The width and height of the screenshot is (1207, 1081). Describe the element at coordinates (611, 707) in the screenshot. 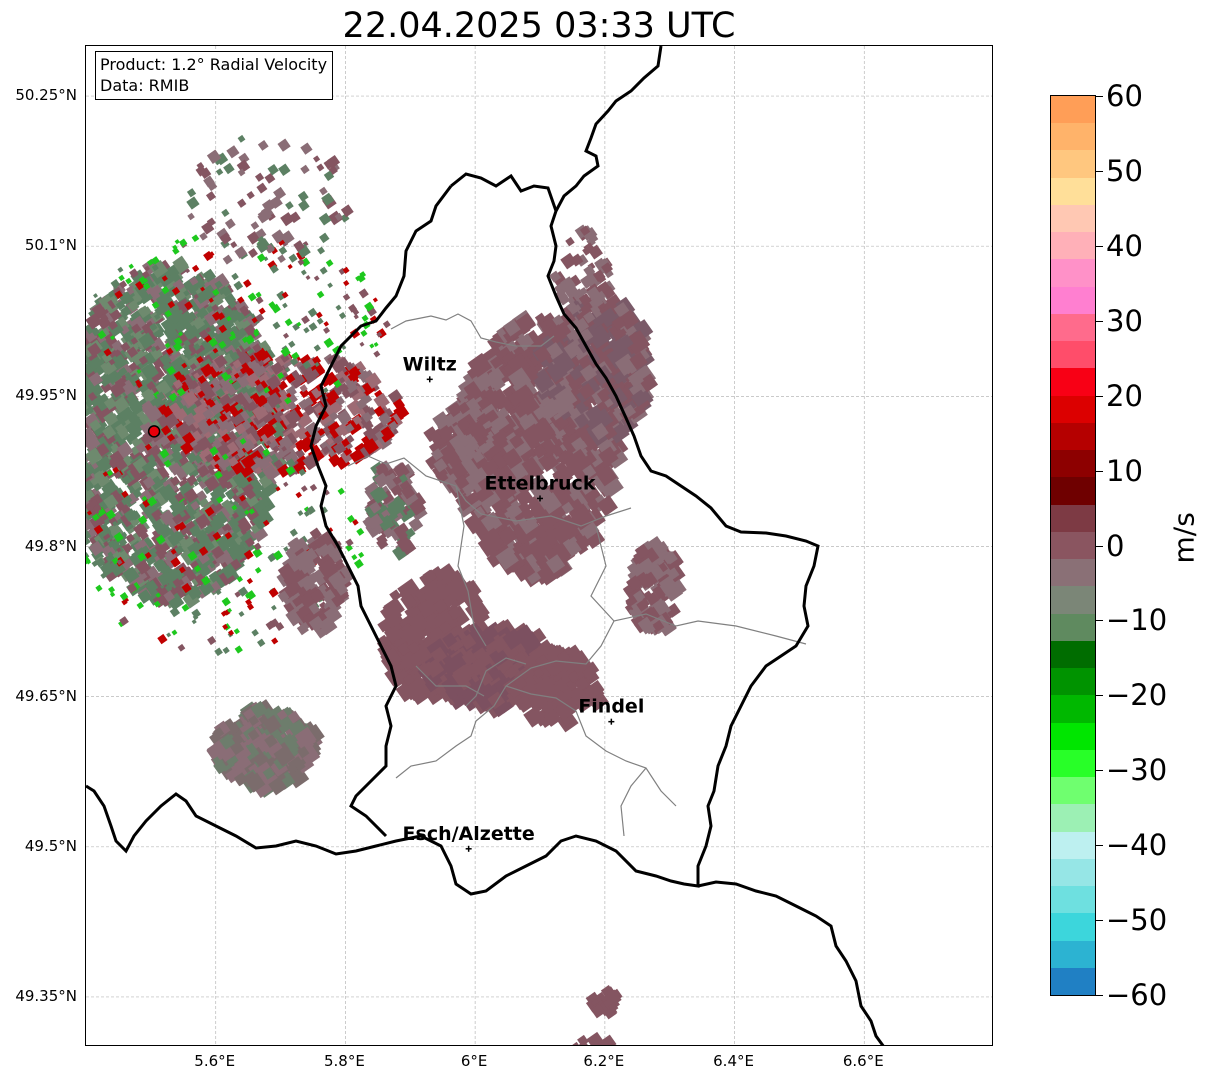

I see `city-label: Findel` at that location.